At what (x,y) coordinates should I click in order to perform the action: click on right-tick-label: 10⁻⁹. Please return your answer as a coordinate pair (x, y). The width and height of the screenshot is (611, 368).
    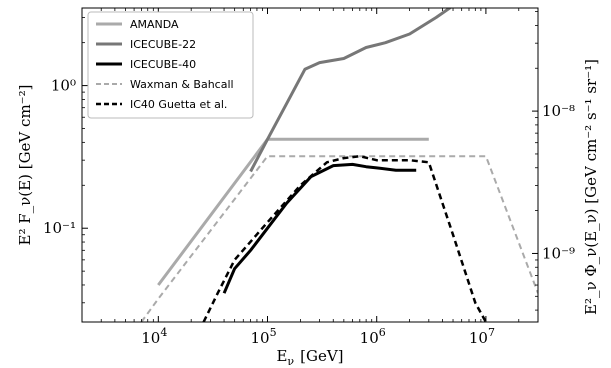
    Looking at the image, I should click on (558, 253).